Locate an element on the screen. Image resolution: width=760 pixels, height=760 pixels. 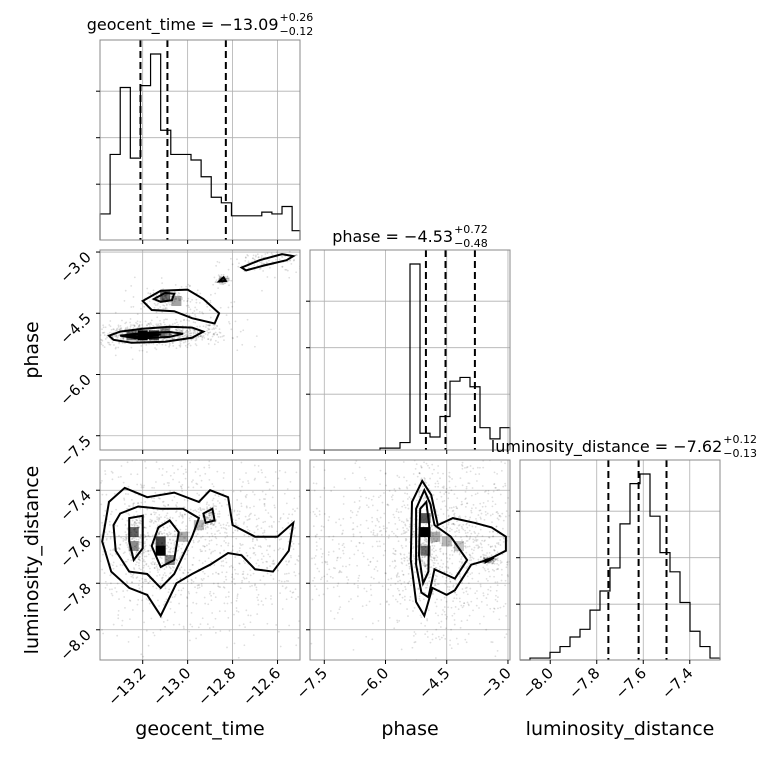
y-tick-label-luminosity-distance: −8.0 is located at coordinates (75, 645).